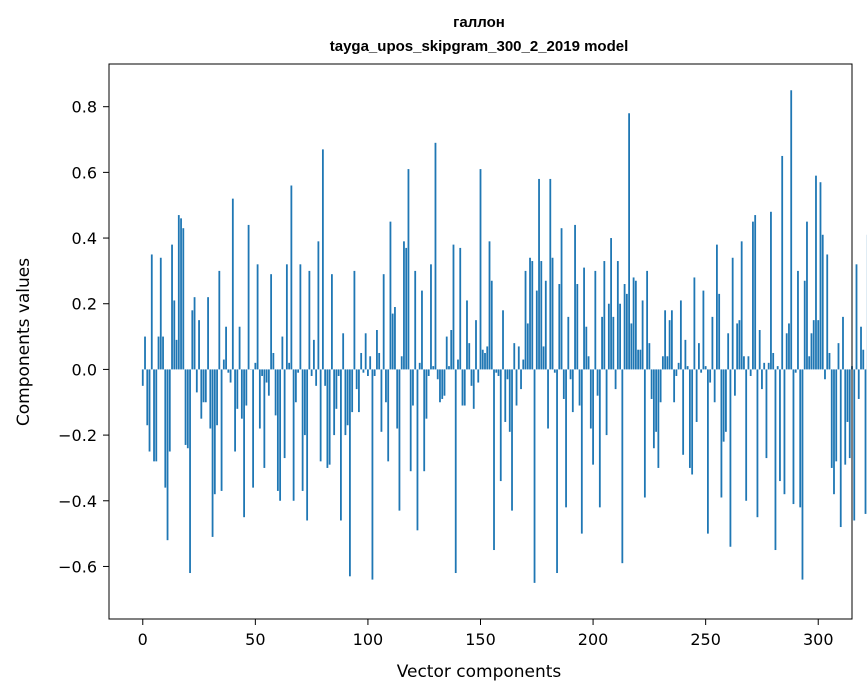 Image resolution: width=867 pixels, height=696 pixels. I want to click on y-tick-label: −0.4, so click(77, 501).